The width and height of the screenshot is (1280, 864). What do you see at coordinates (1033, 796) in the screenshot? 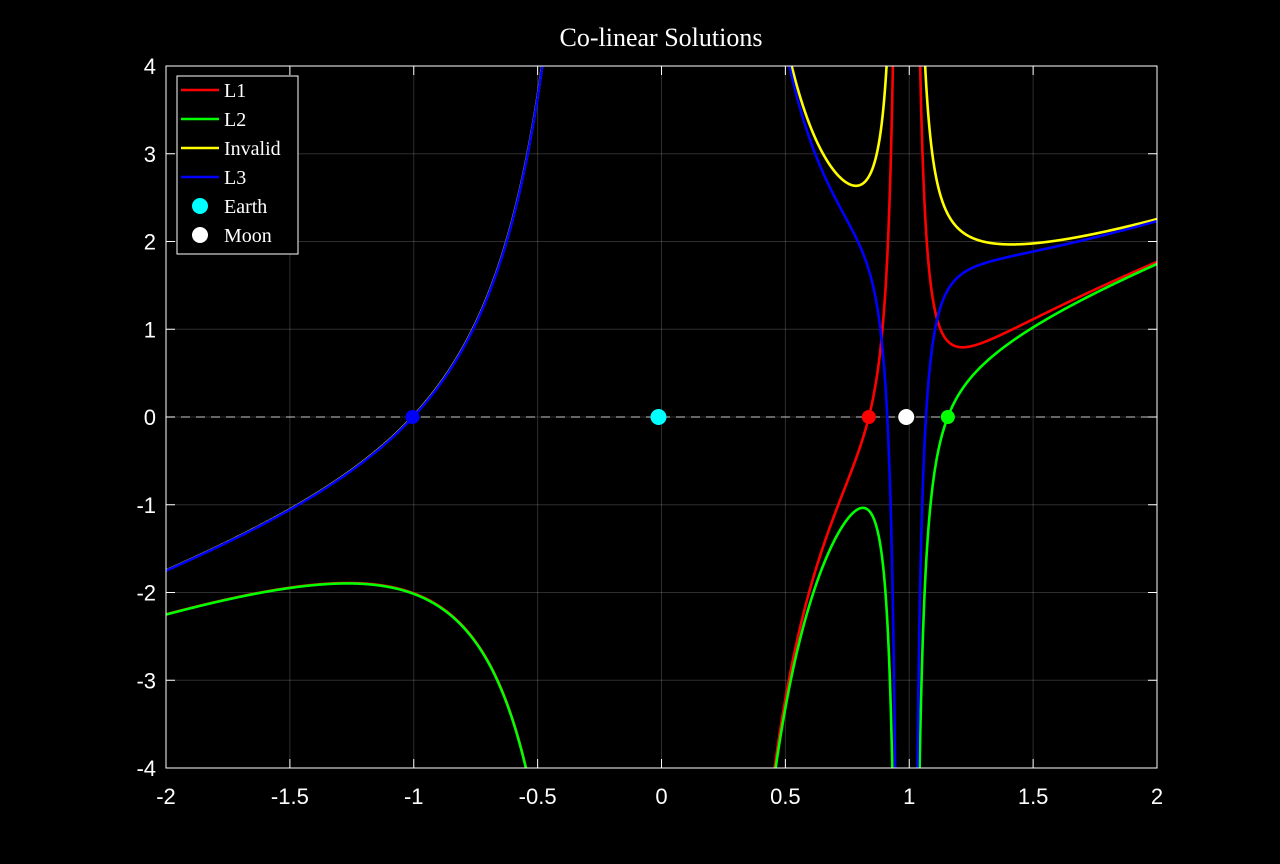
I see `x-tick-label: 1.5` at bounding box center [1033, 796].